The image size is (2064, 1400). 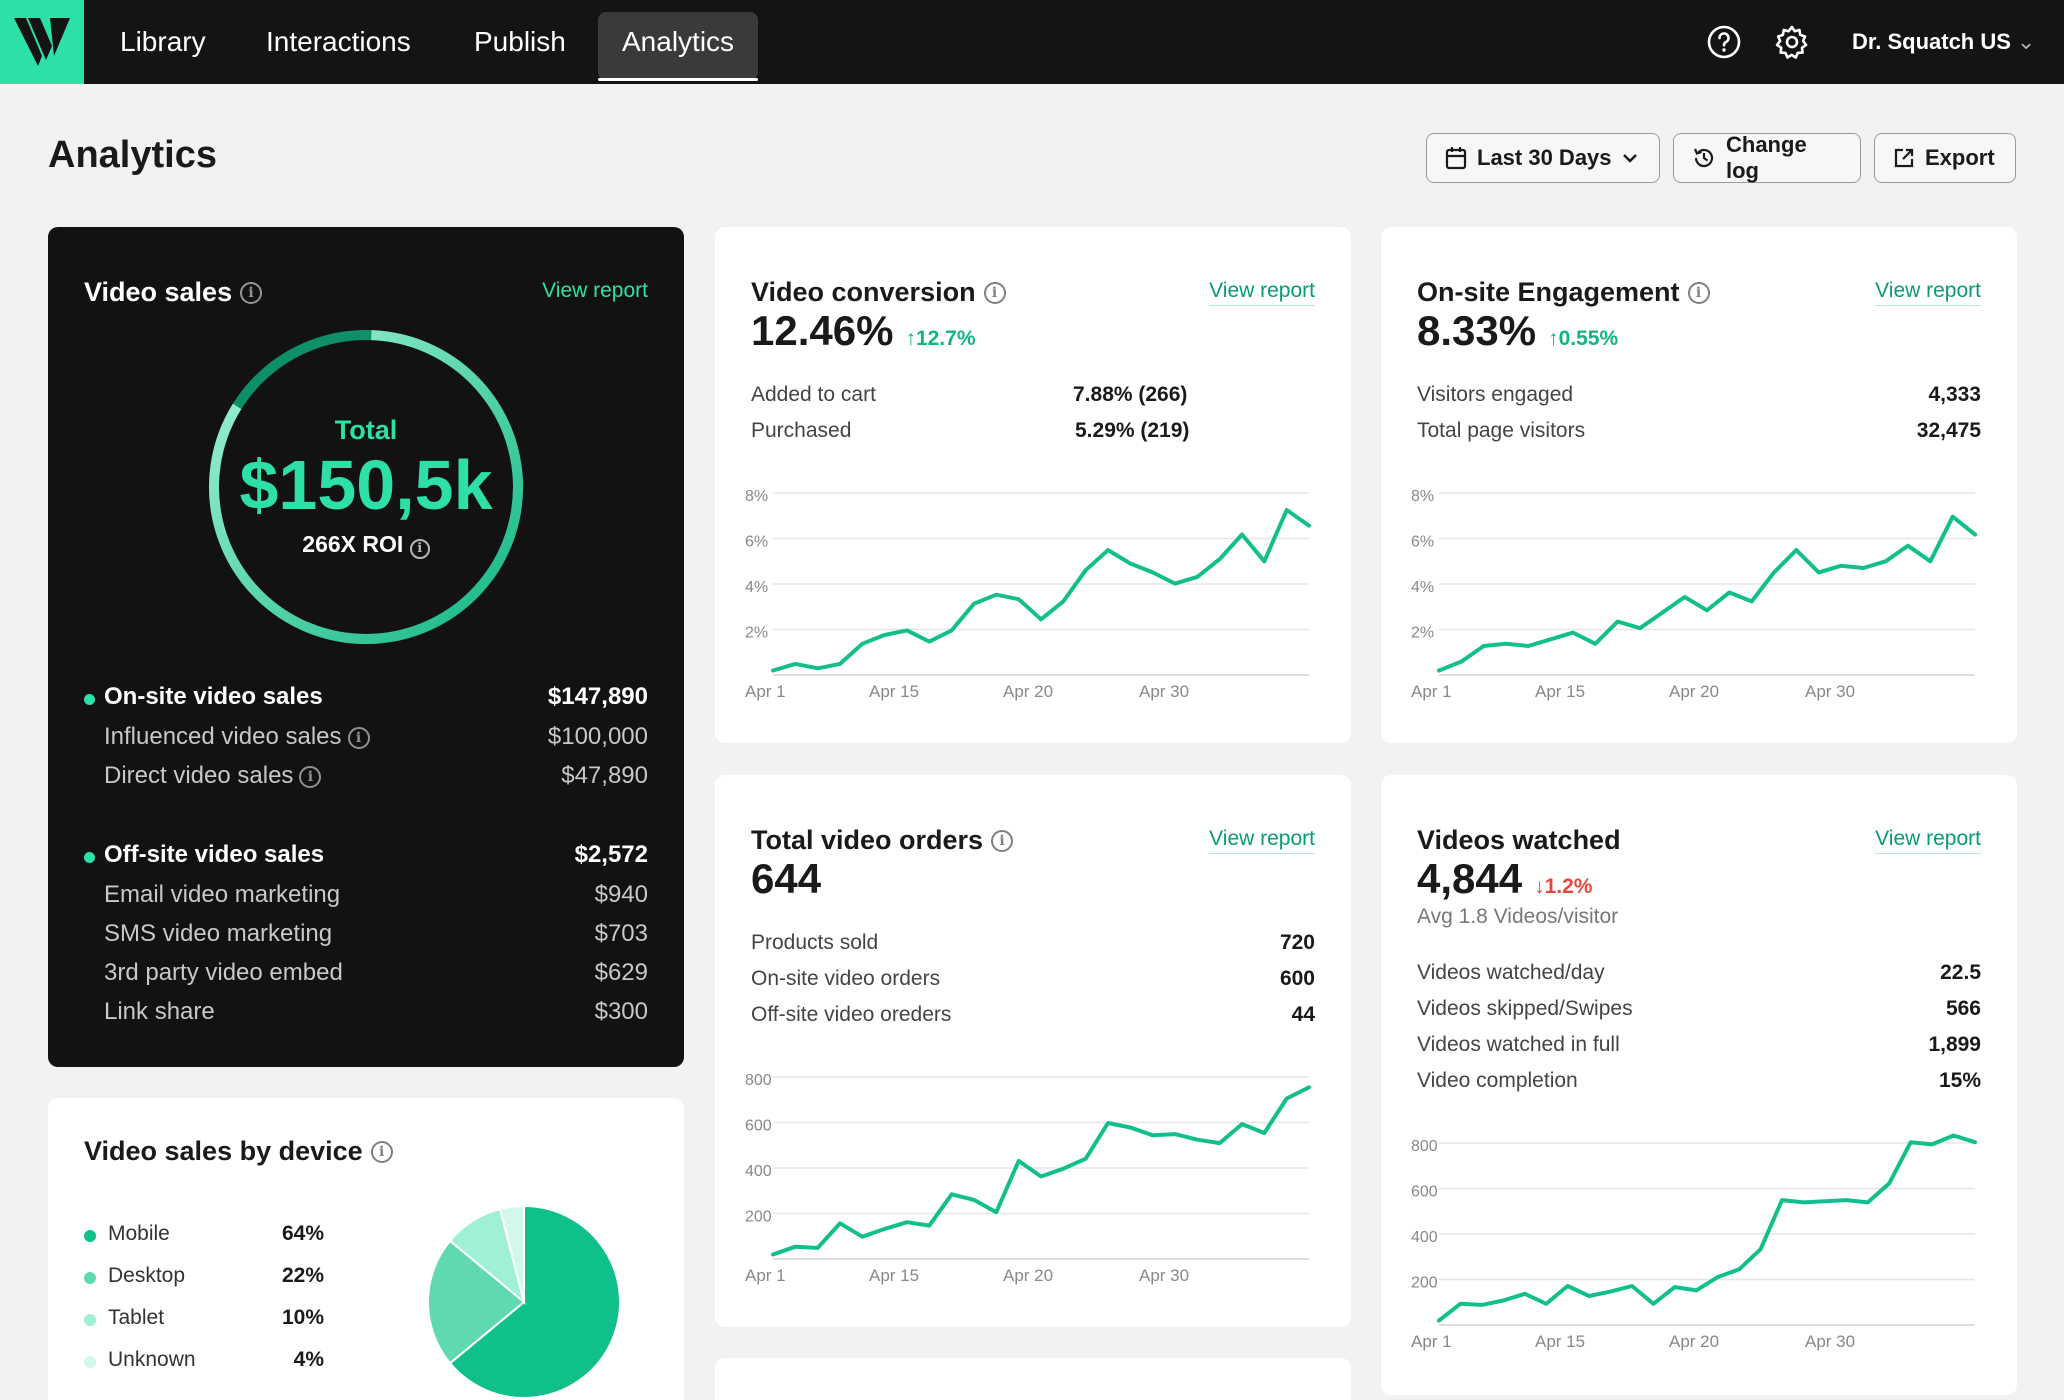 I want to click on arrow-down-icon: ↓, so click(x=1539, y=886).